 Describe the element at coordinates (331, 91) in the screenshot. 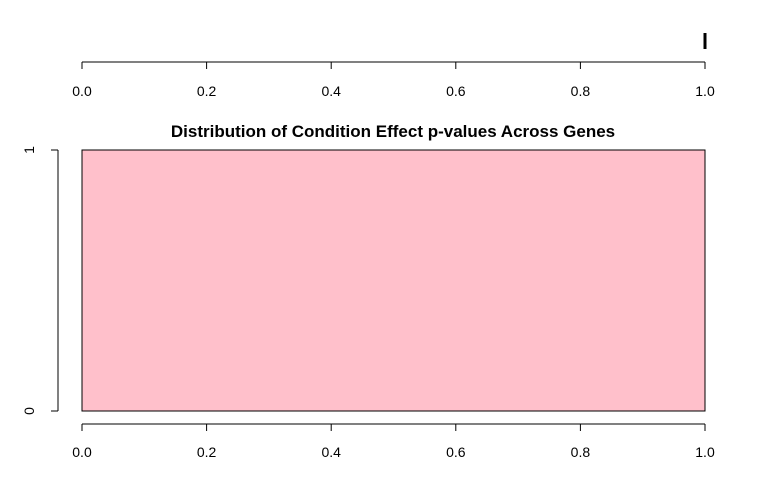

I see `boxplot-x-tick-label: 0.4` at that location.